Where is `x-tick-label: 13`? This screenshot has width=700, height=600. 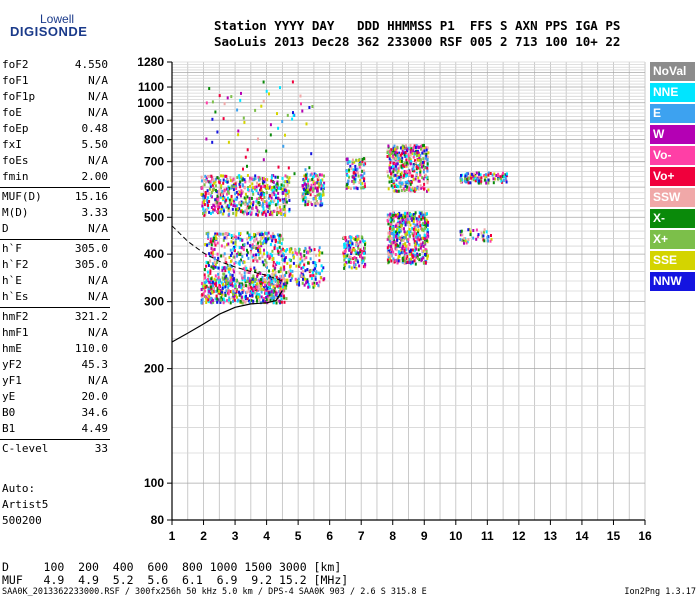
x-tick-label: 13 is located at coordinates (551, 536).